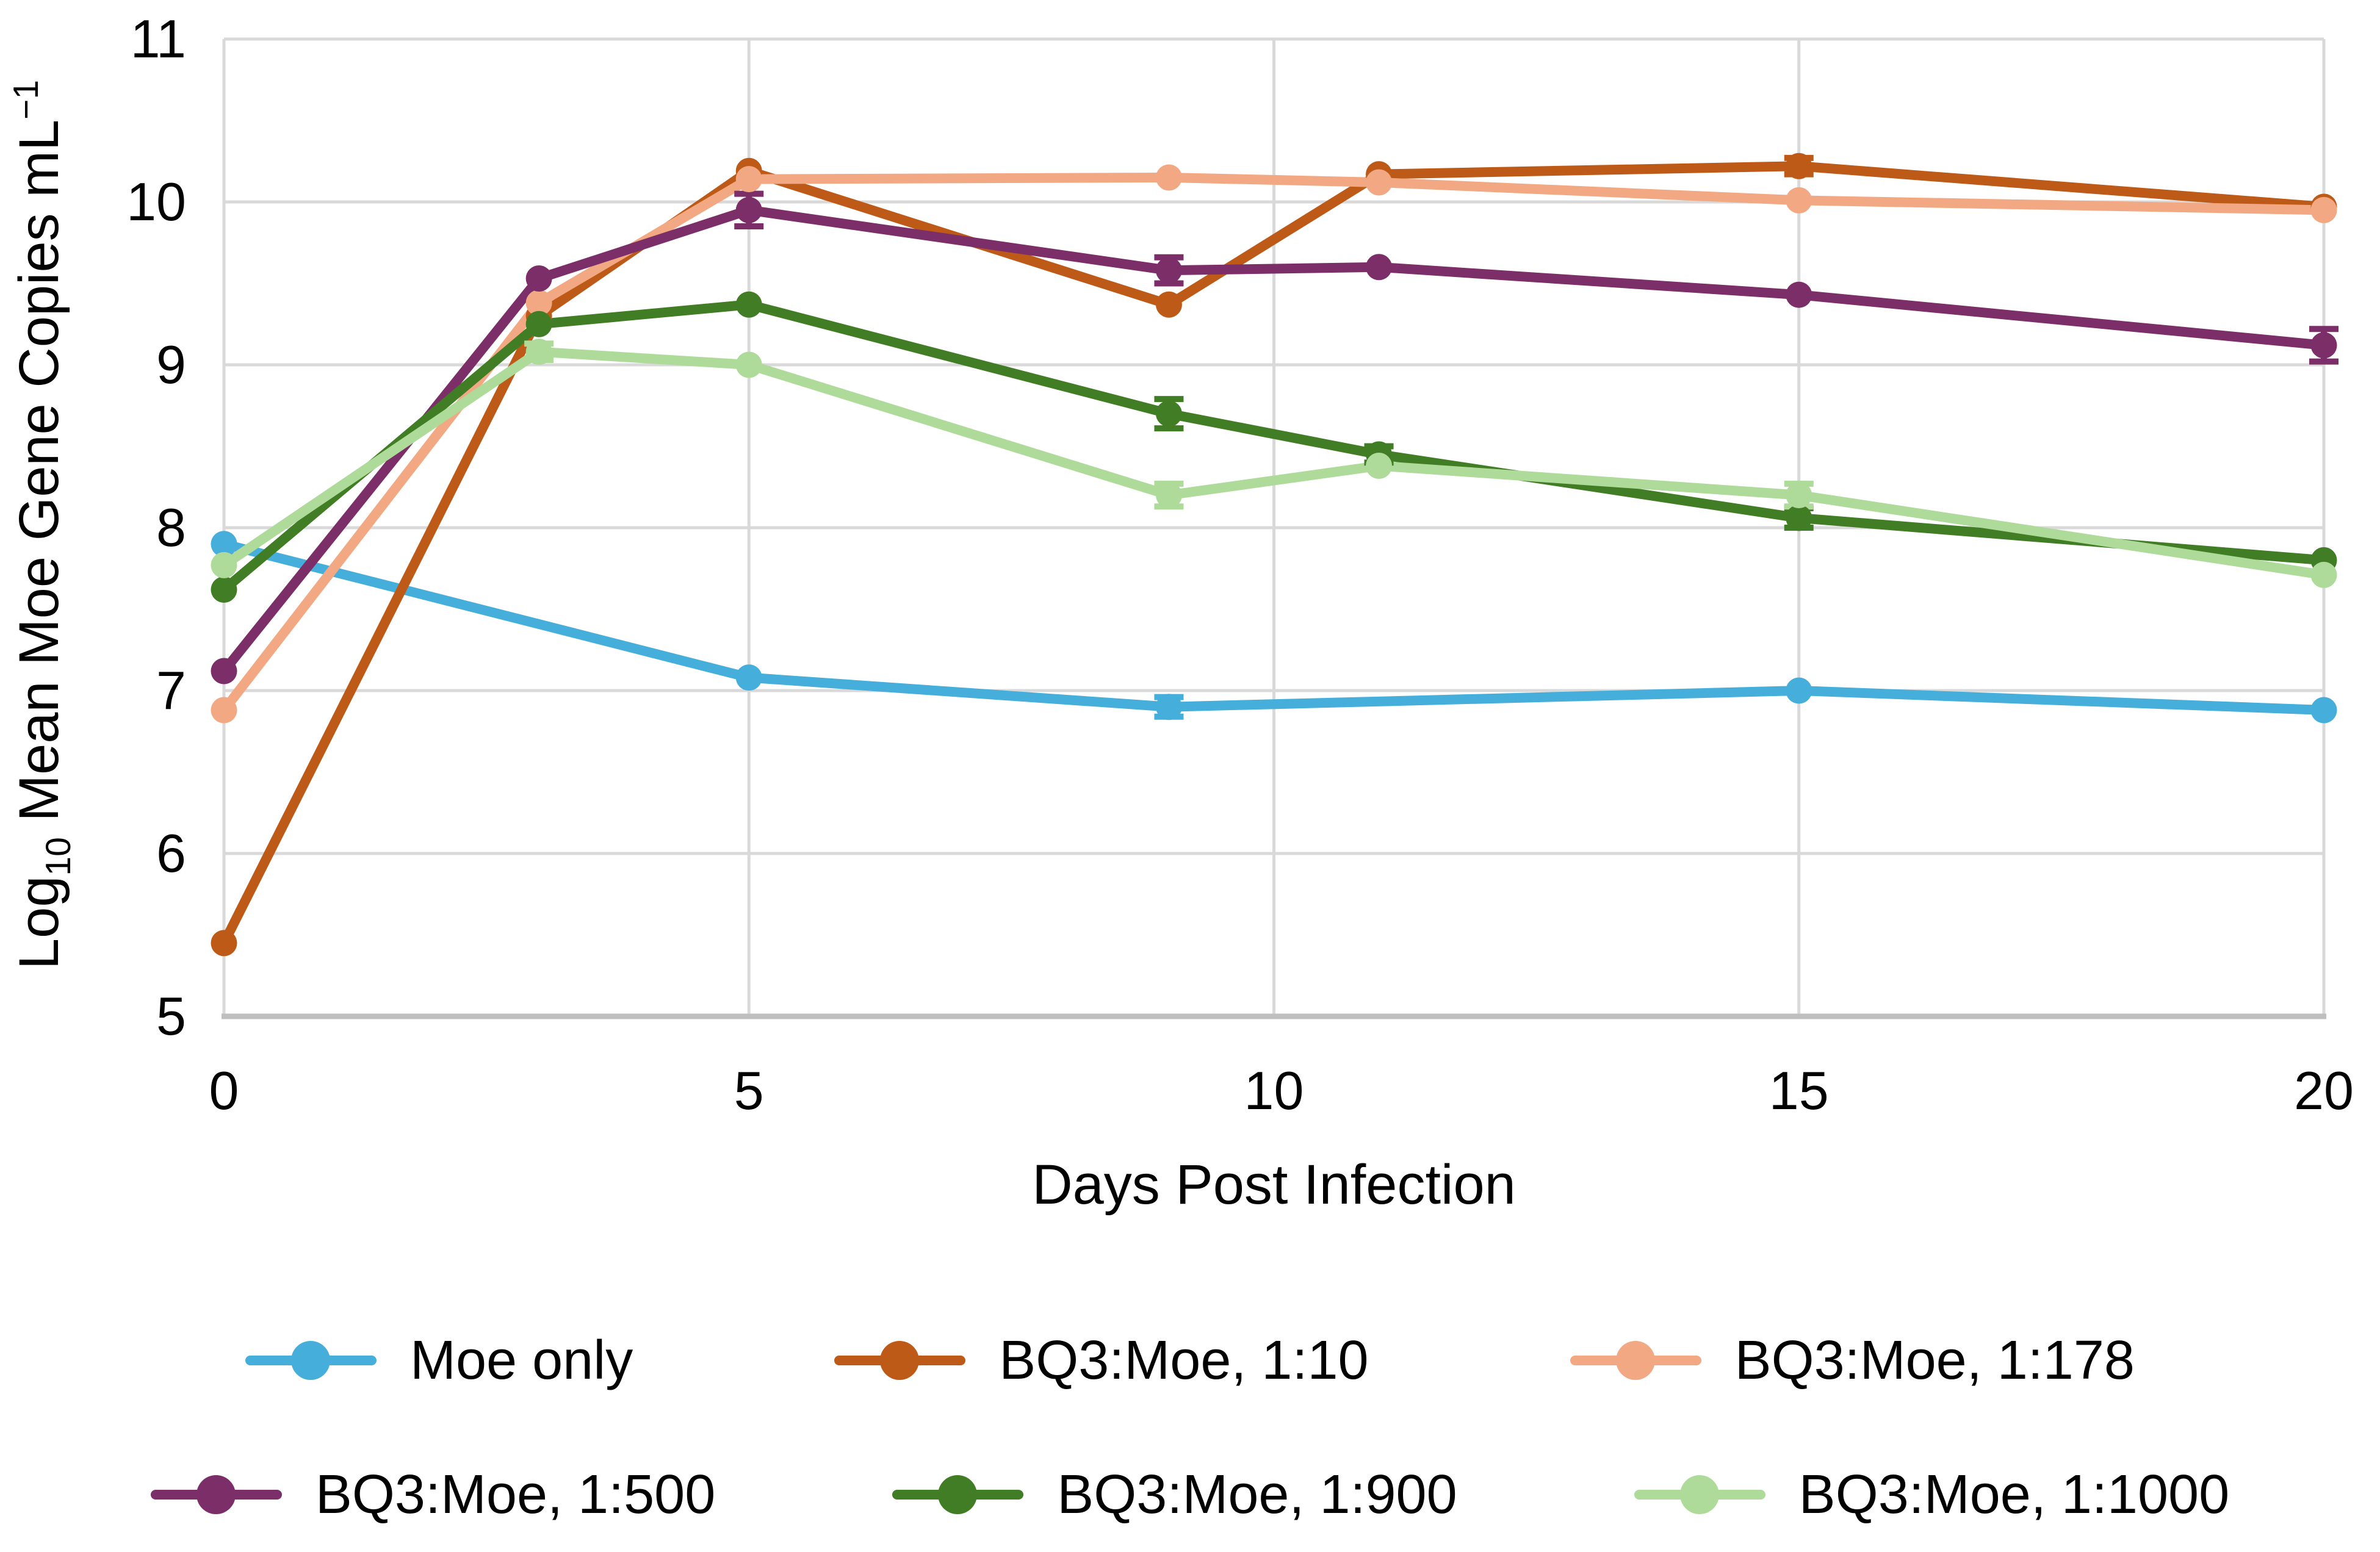 The width and height of the screenshot is (2380, 1552). I want to click on legend-label-BQ3:Moe, 1:900: BQ3:Moe, 1:900, so click(1257, 1494).